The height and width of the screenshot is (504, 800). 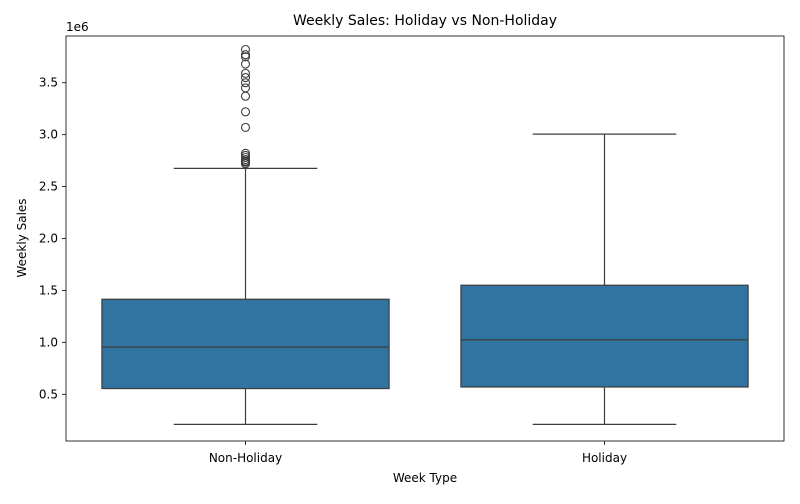 What do you see at coordinates (418, 453) in the screenshot?
I see `x-axis: Non-Holiday Holiday` at bounding box center [418, 453].